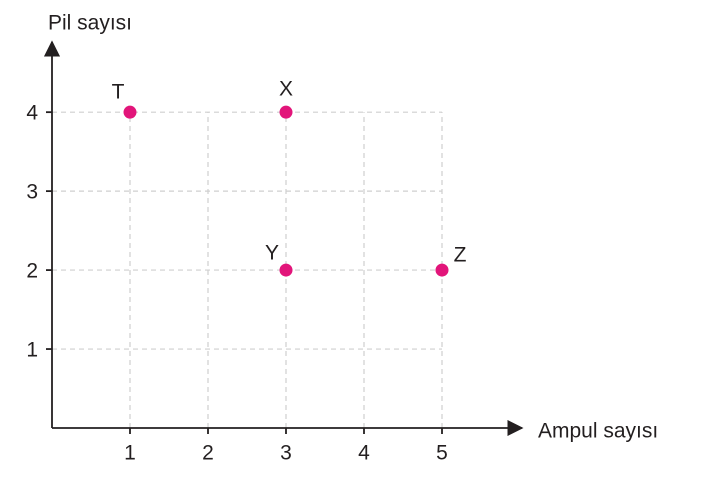 Image resolution: width=708 pixels, height=491 pixels. What do you see at coordinates (32, 192) in the screenshot?
I see `y-tick-label: 3` at bounding box center [32, 192].